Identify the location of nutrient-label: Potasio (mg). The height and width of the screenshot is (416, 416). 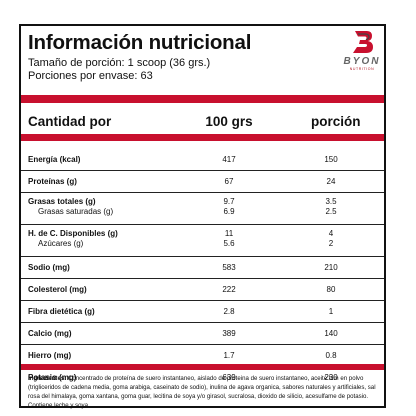
(52, 377).